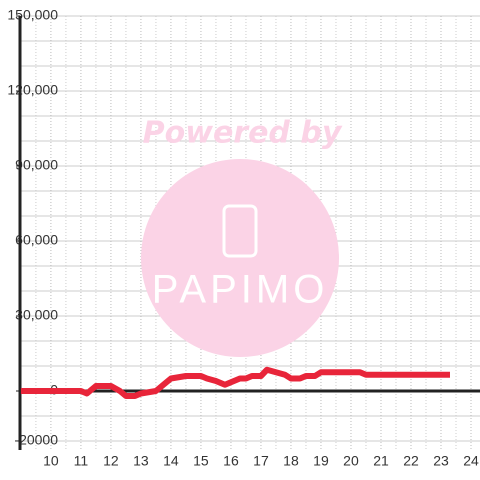 The image size is (480, 480). I want to click on y-tick-label: 150,000, so click(32, 15).